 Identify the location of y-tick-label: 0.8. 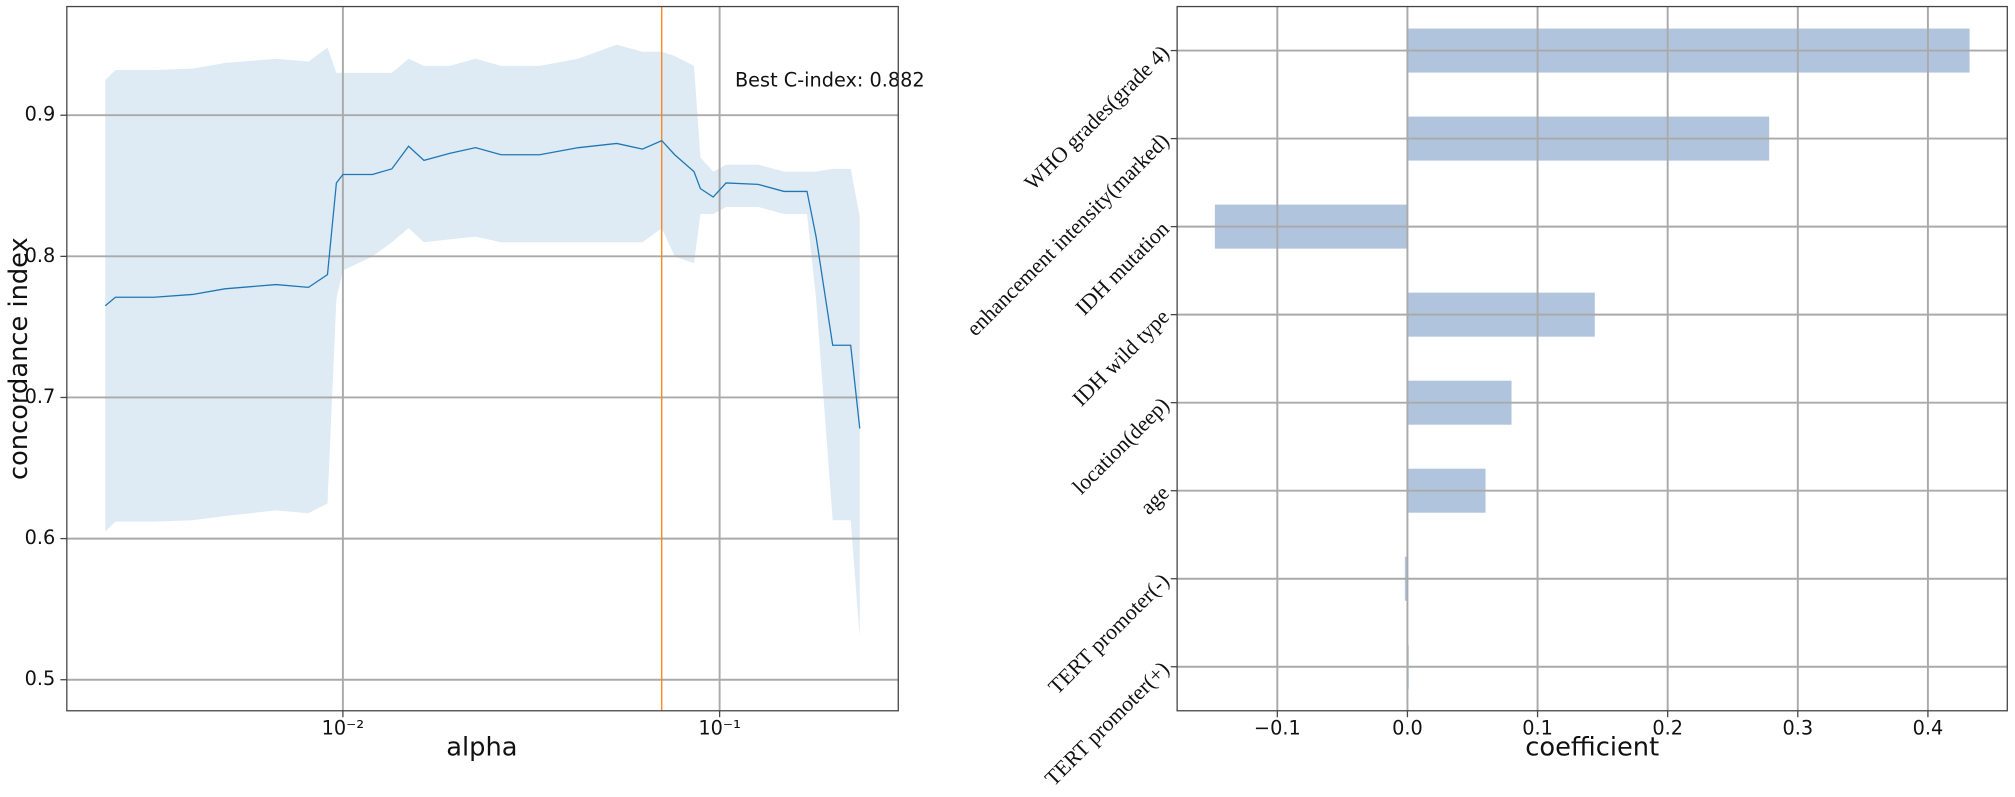
(40, 255).